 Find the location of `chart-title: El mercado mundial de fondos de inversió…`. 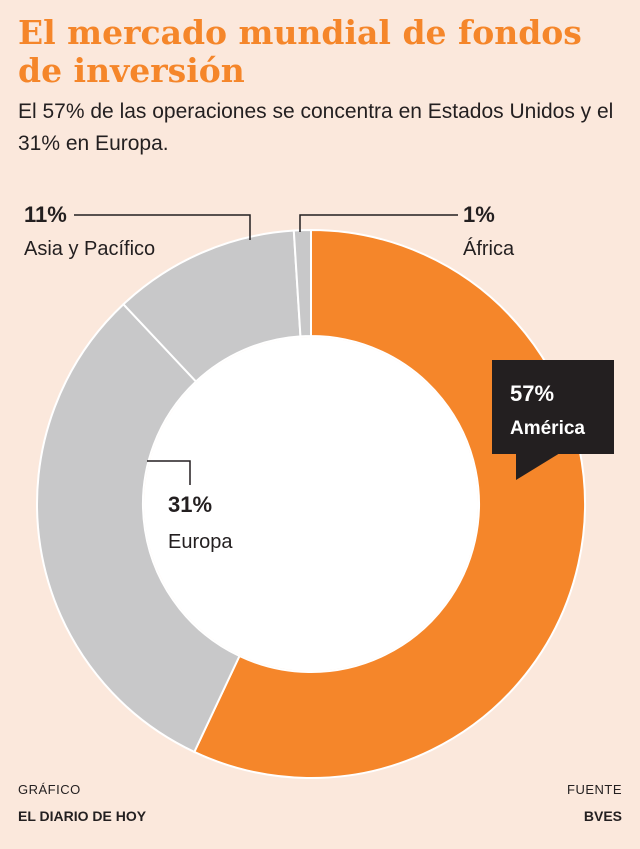

chart-title: El mercado mundial de fondos de inversió… is located at coordinates (300, 51).